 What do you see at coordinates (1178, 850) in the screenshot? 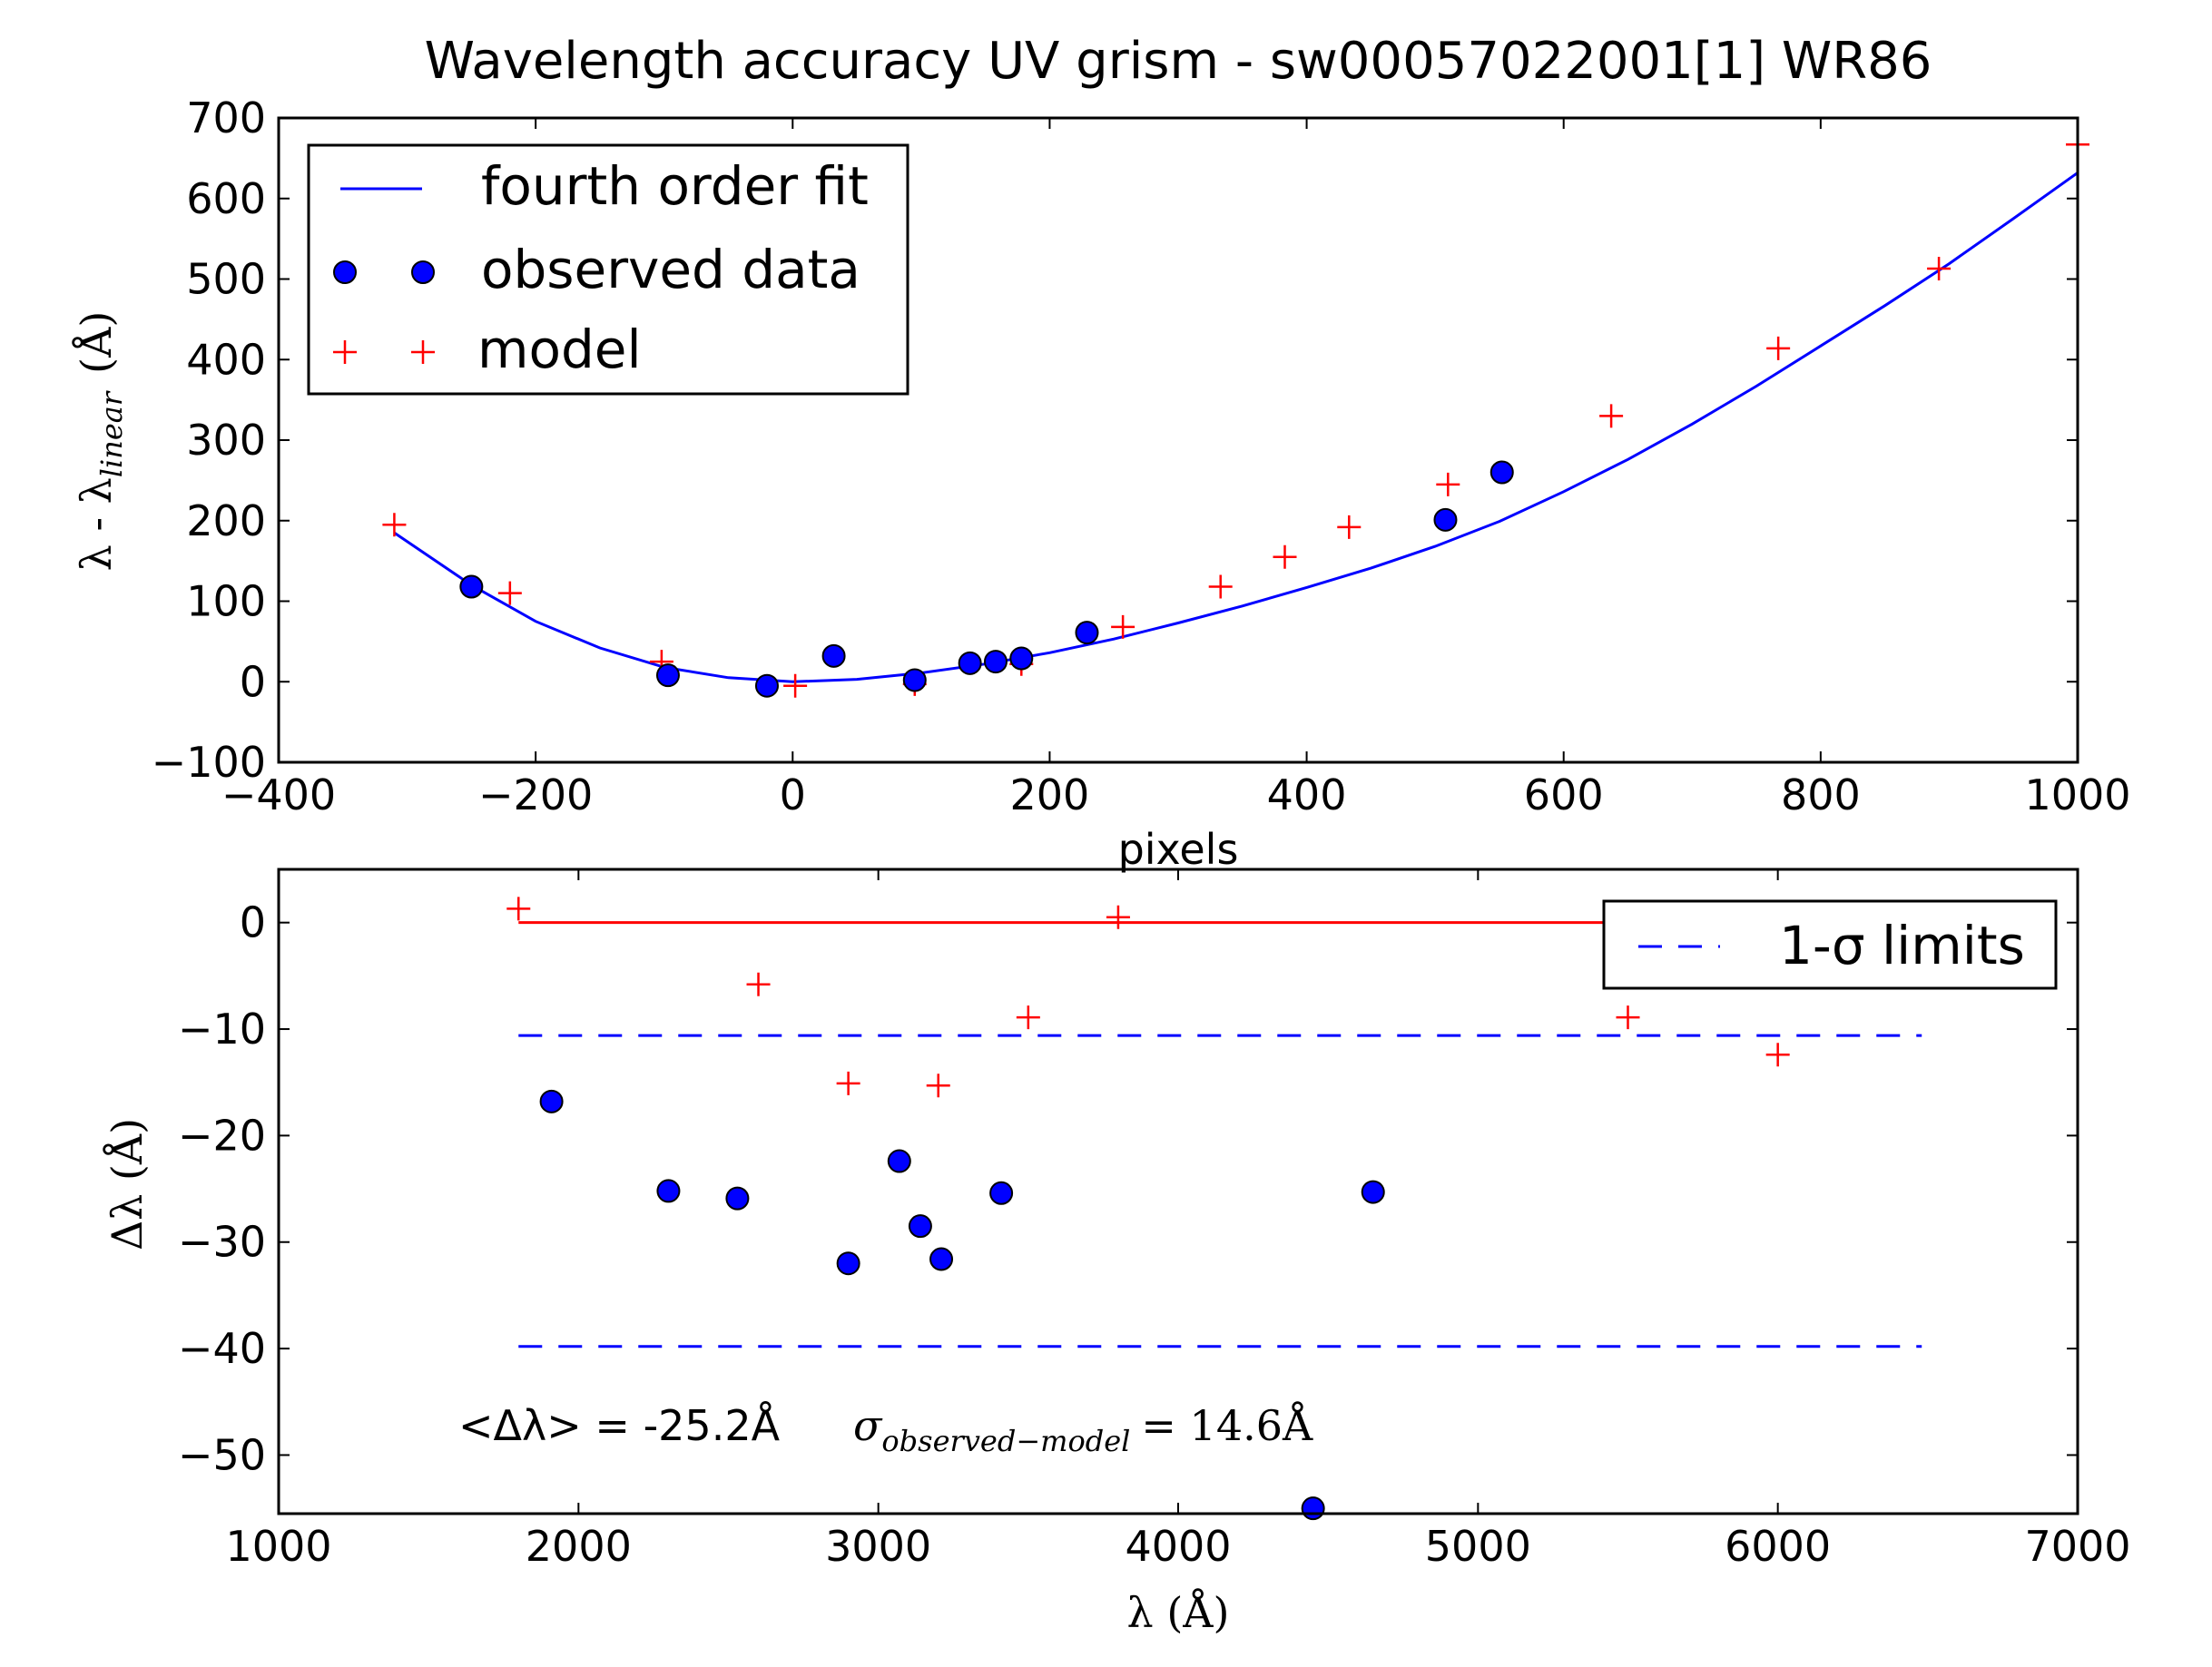
I see `top-x-axis-label: pixels` at bounding box center [1178, 850].